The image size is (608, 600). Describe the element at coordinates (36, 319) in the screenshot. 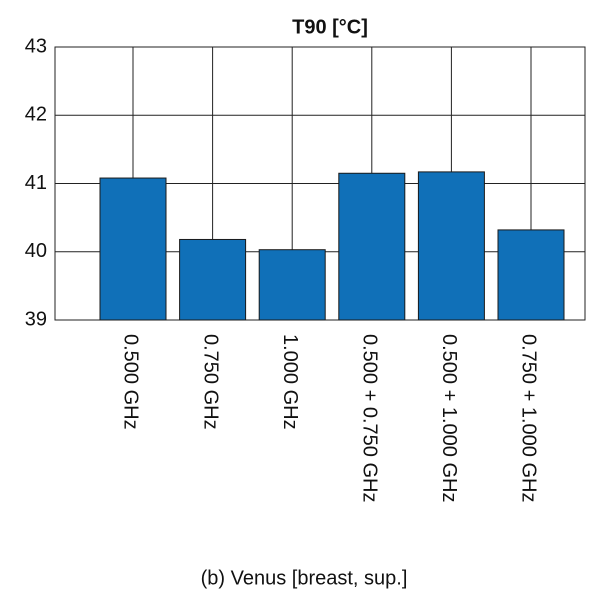

I see `y-tick-label: 39` at that location.